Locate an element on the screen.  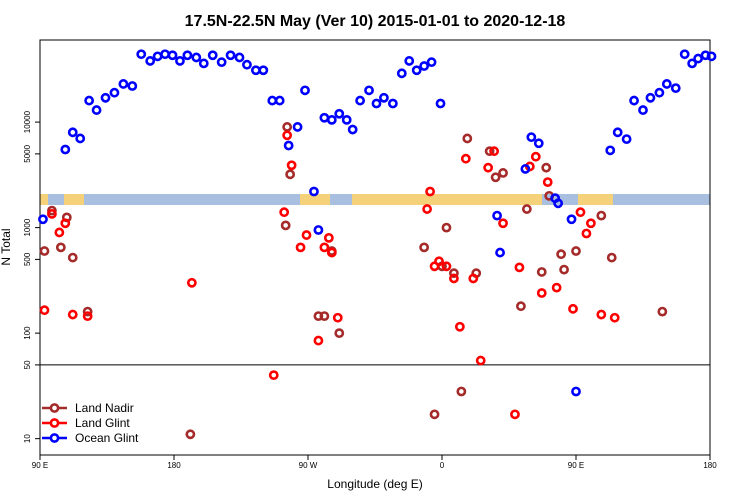
x-tick-label: 180 is located at coordinates (710, 465).